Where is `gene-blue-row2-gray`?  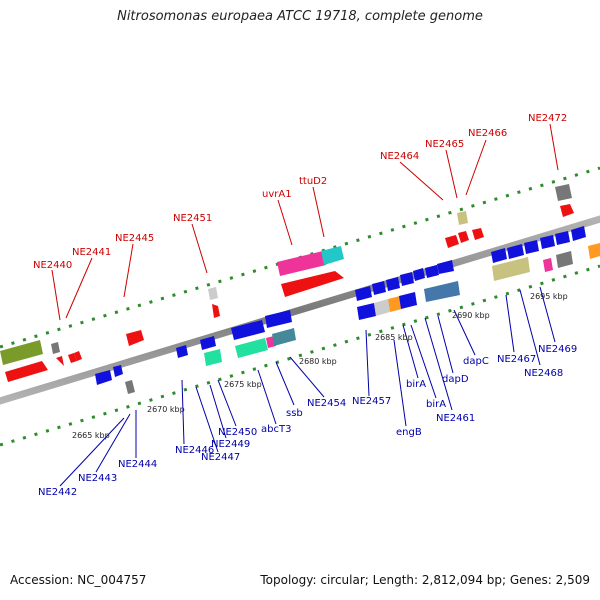
gene-blue-row2-gray is located at coordinates (382, 307).